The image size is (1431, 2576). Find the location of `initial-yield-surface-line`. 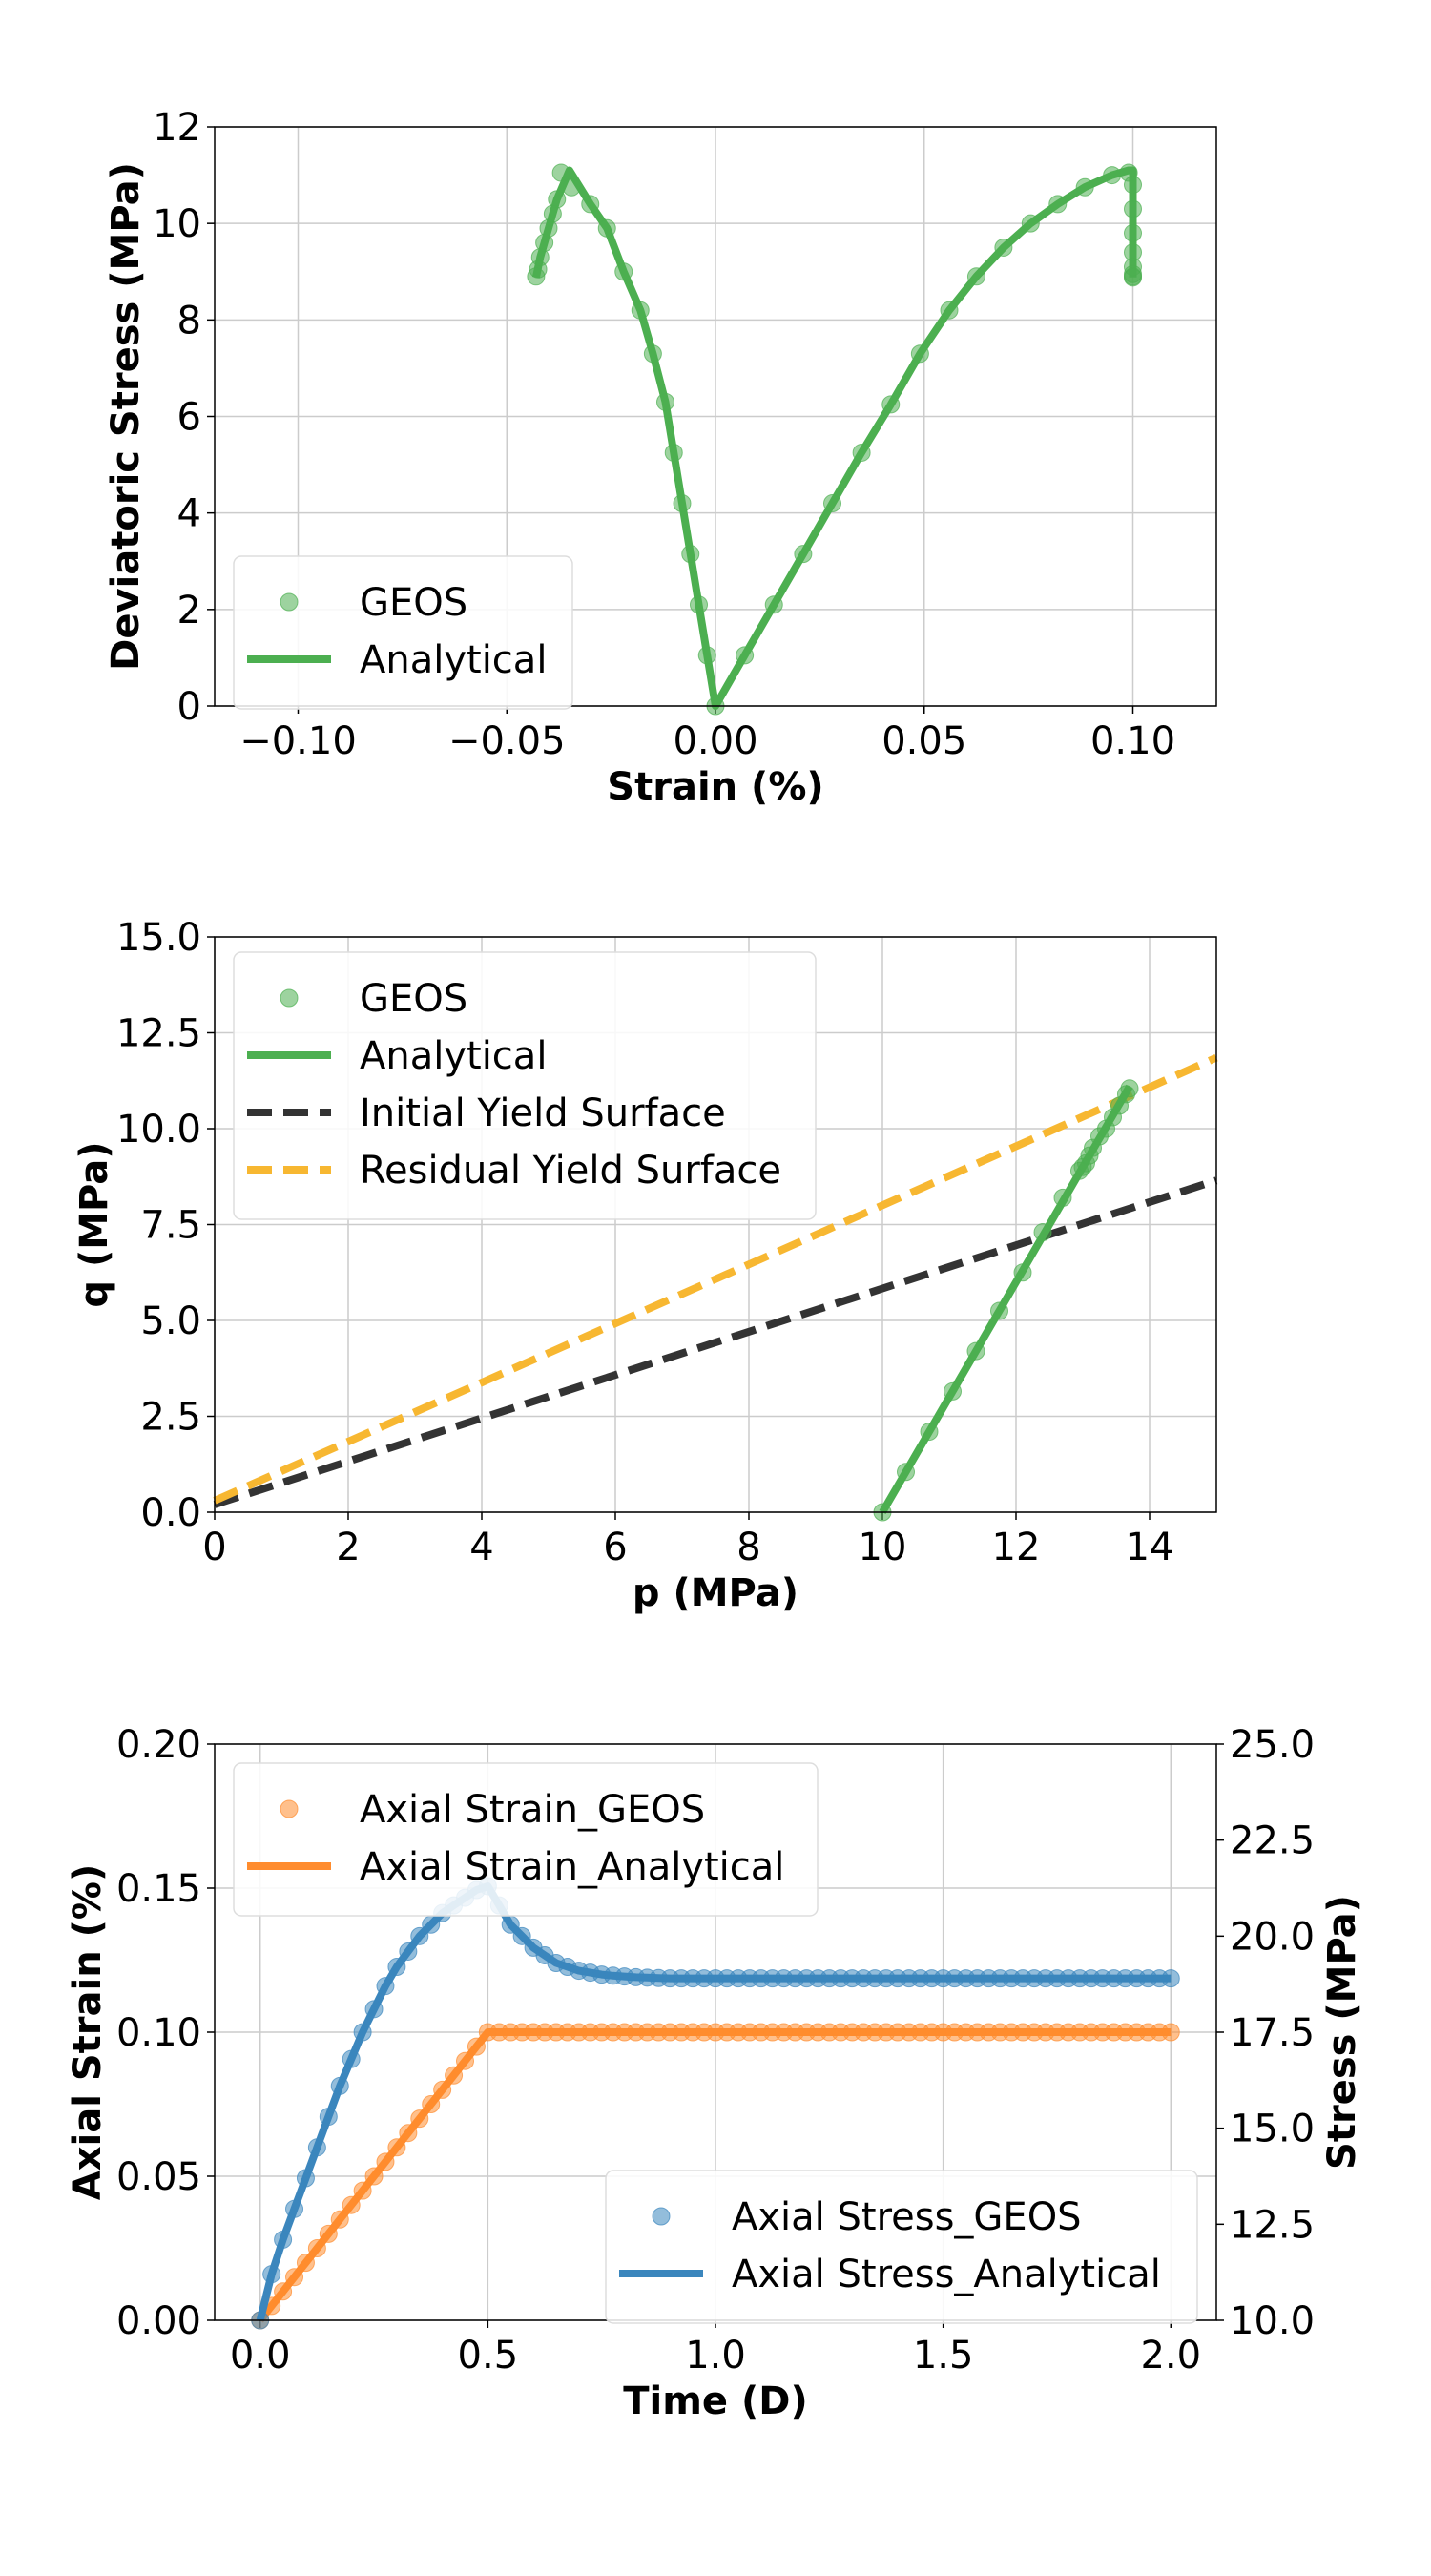

initial-yield-surface-line is located at coordinates (715, 1342).